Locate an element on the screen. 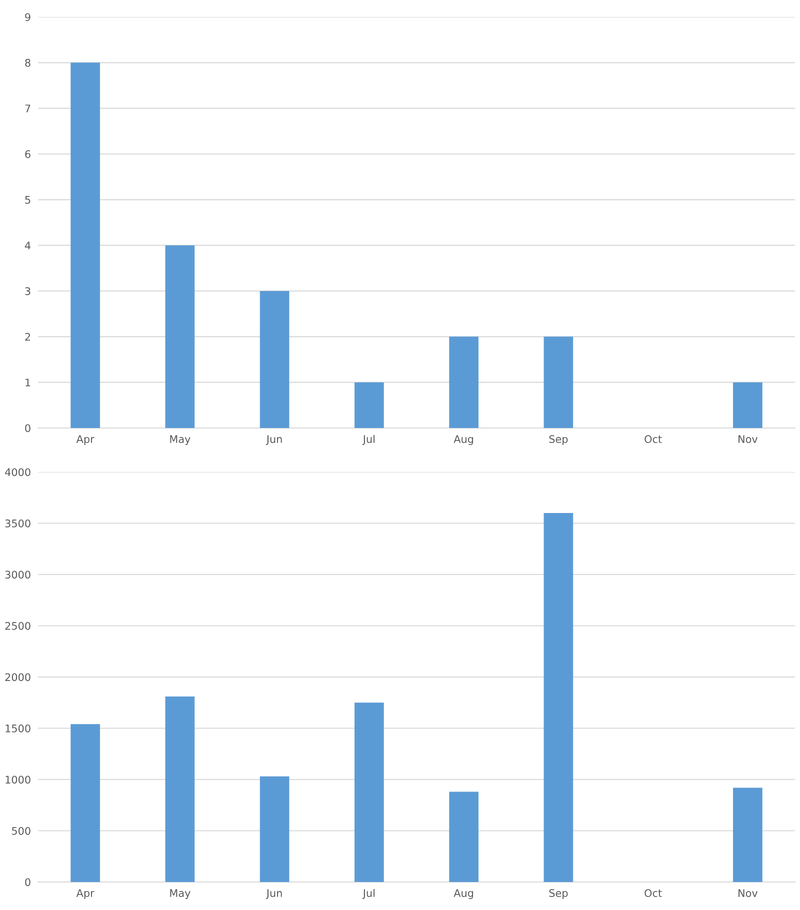 The image size is (800, 910). y-tick-label: 3500 is located at coordinates (17, 523).